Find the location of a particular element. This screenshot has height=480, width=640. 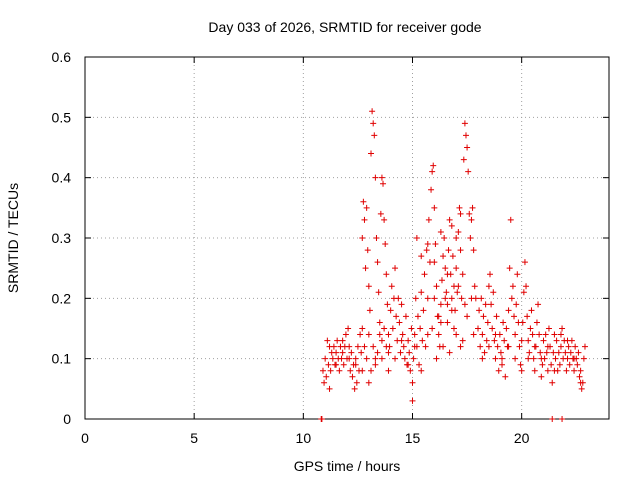

y-tick-label: 0 is located at coordinates (67, 419).